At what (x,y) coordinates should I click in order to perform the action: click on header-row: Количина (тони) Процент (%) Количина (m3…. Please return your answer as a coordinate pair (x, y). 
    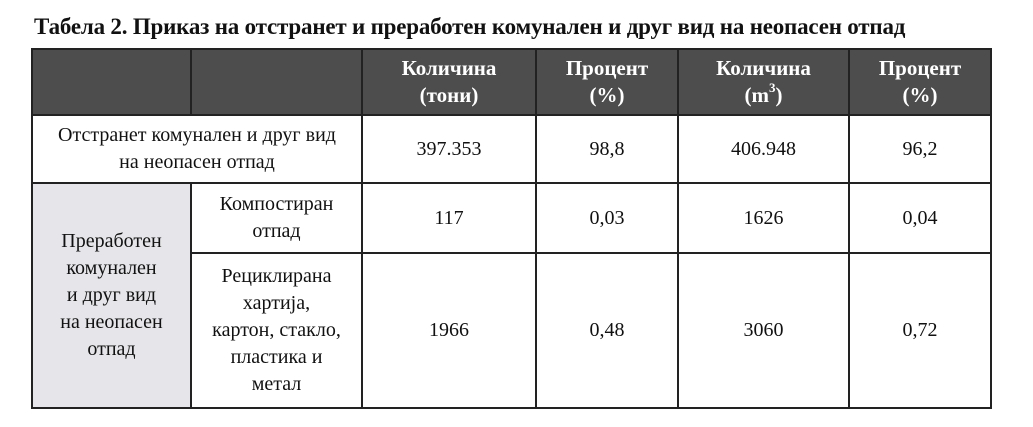
    Looking at the image, I should click on (511, 82).